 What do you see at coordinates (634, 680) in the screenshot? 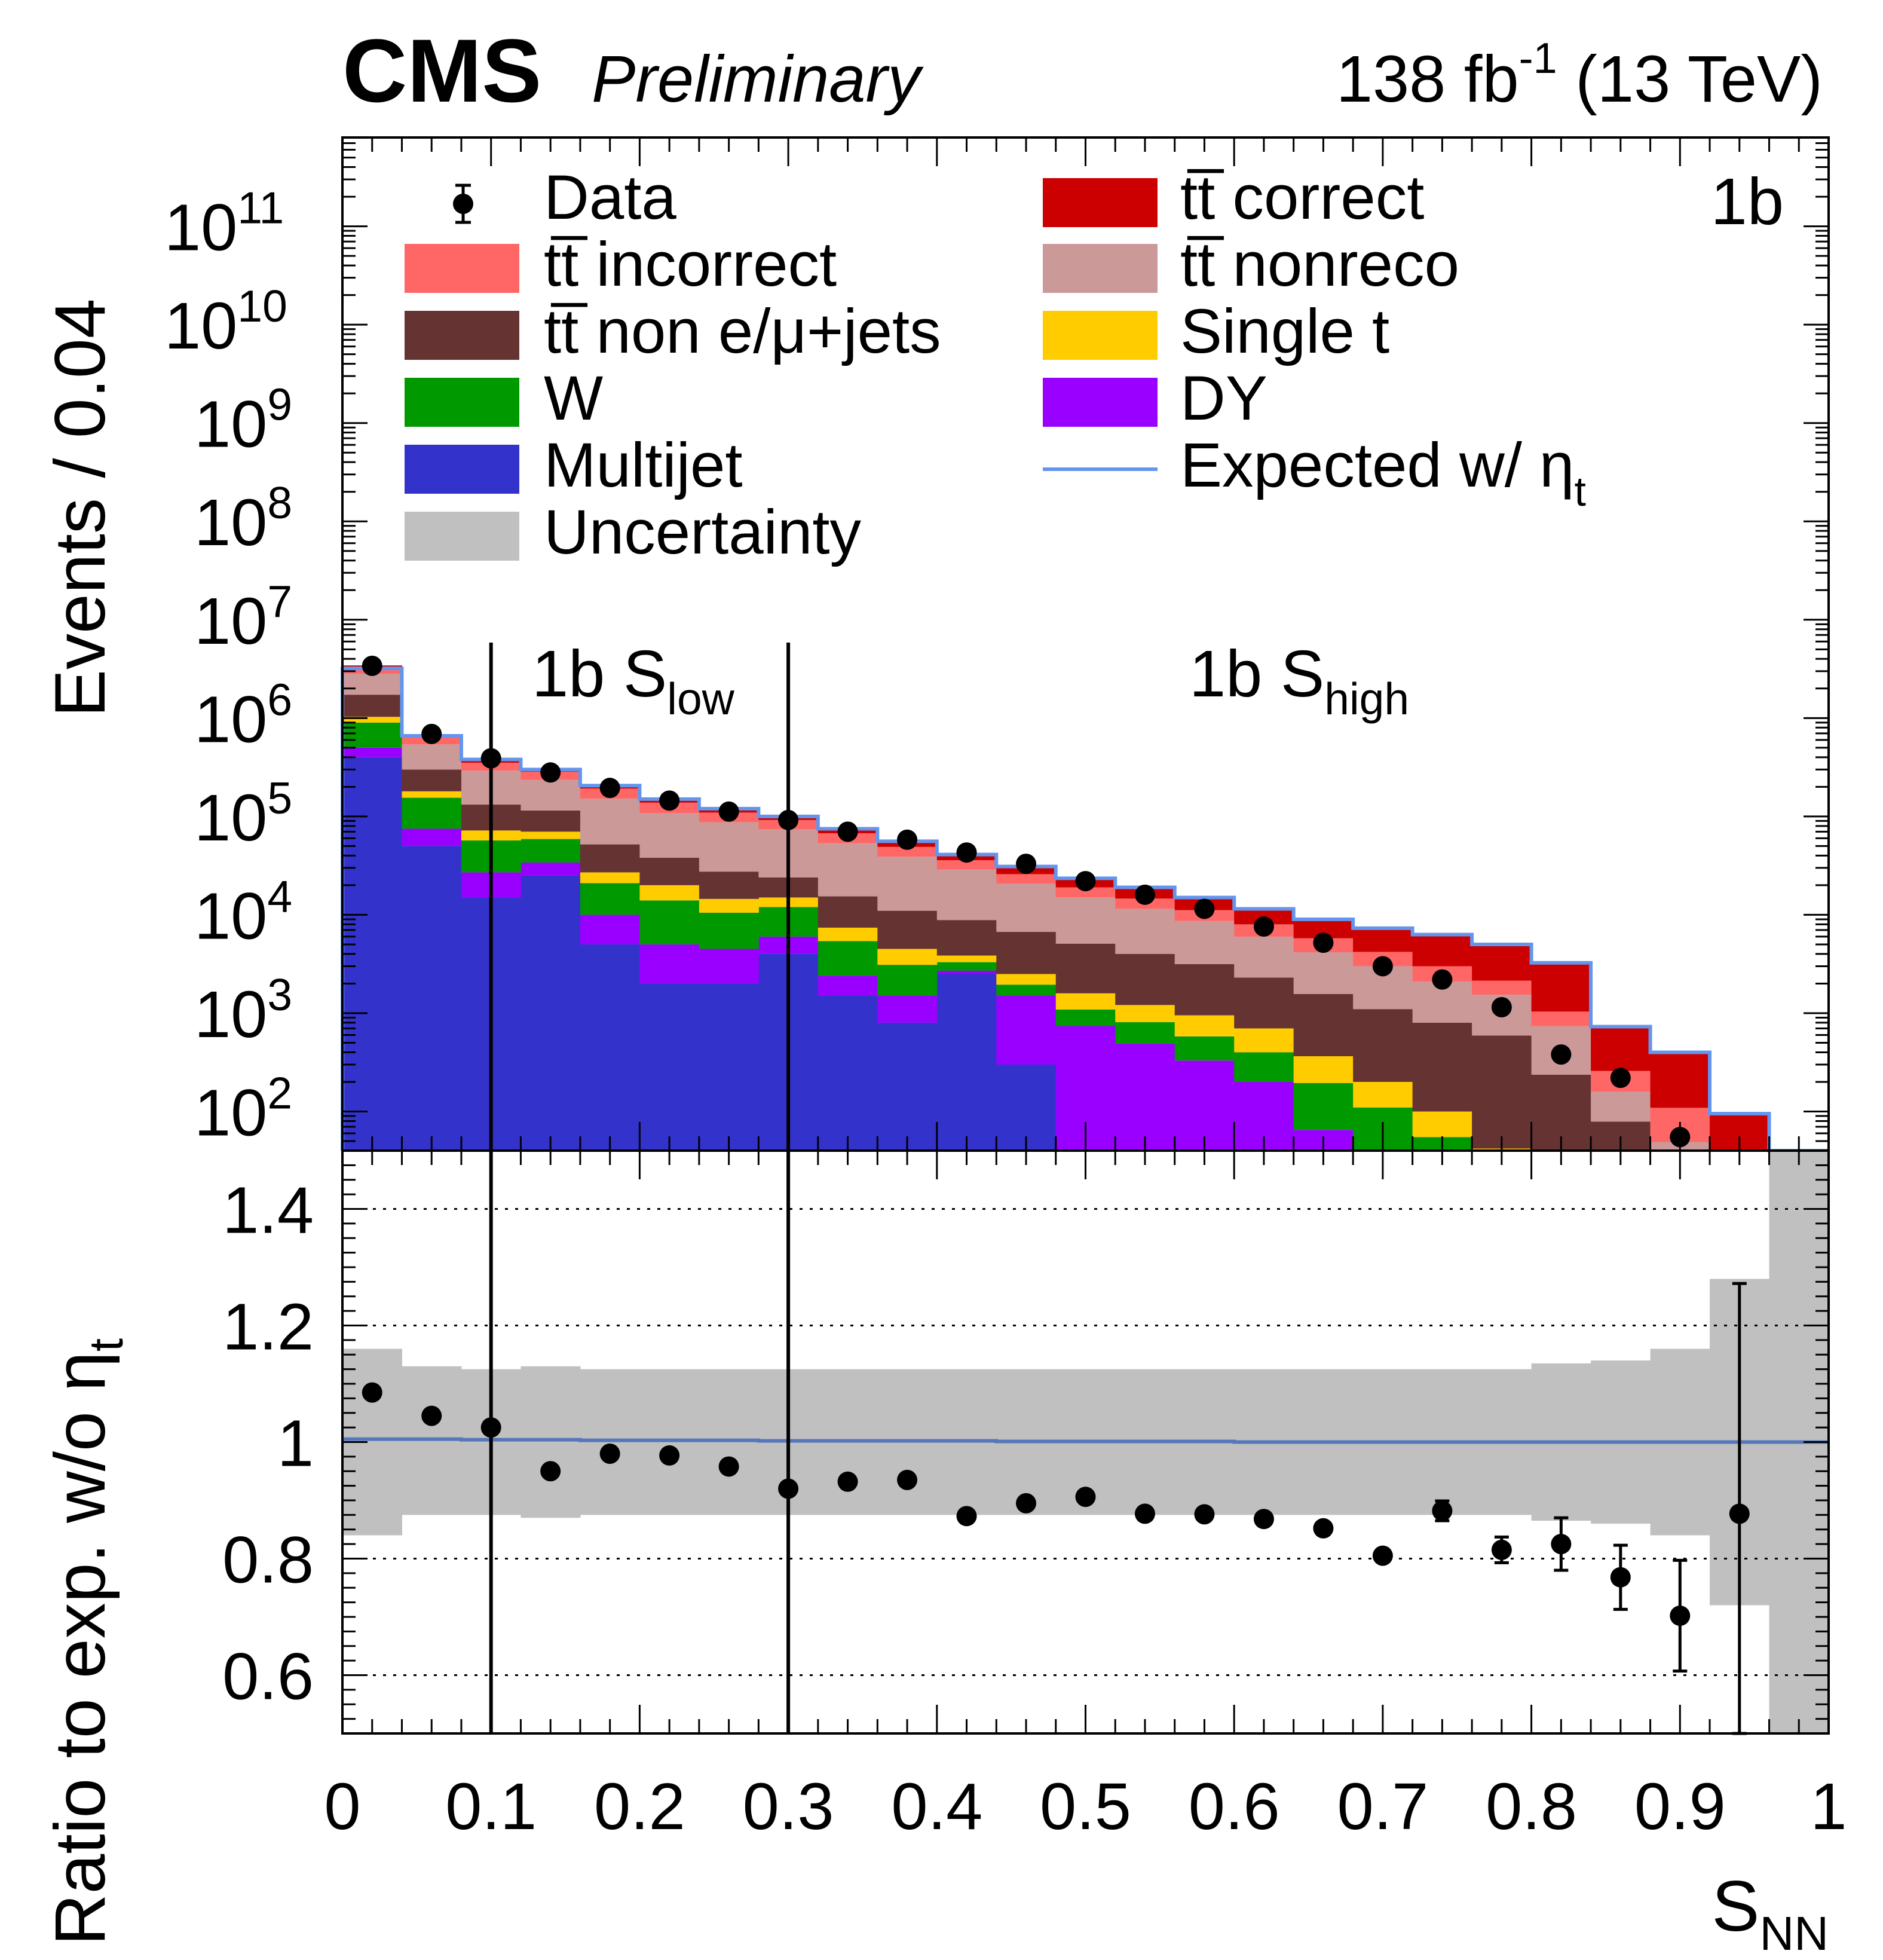
I see `region-low-label: 1b Slow` at bounding box center [634, 680].